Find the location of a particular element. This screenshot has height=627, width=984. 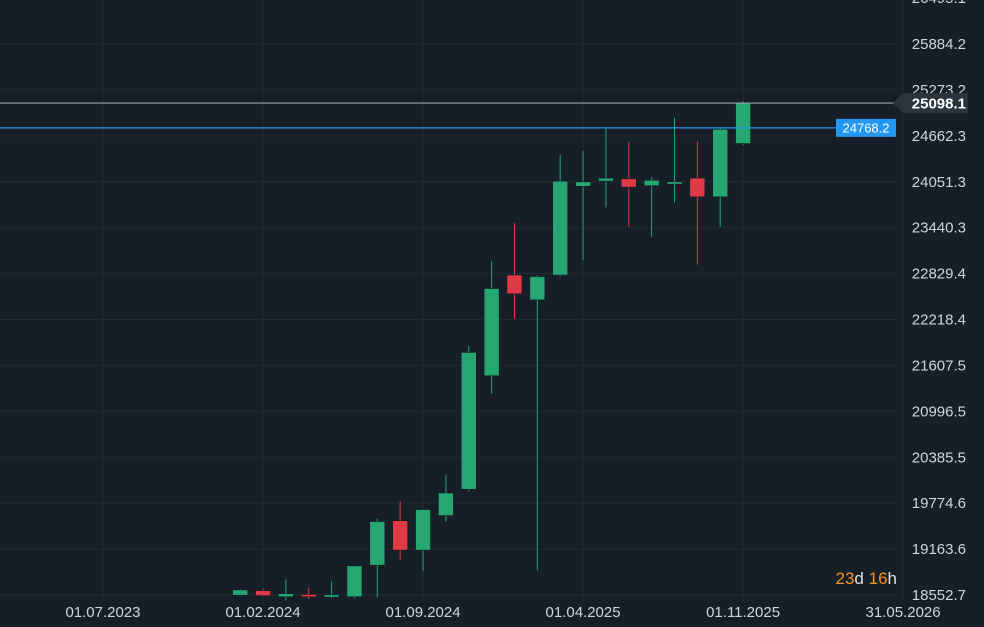

y-tick-label: 18552.7 is located at coordinates (939, 595).